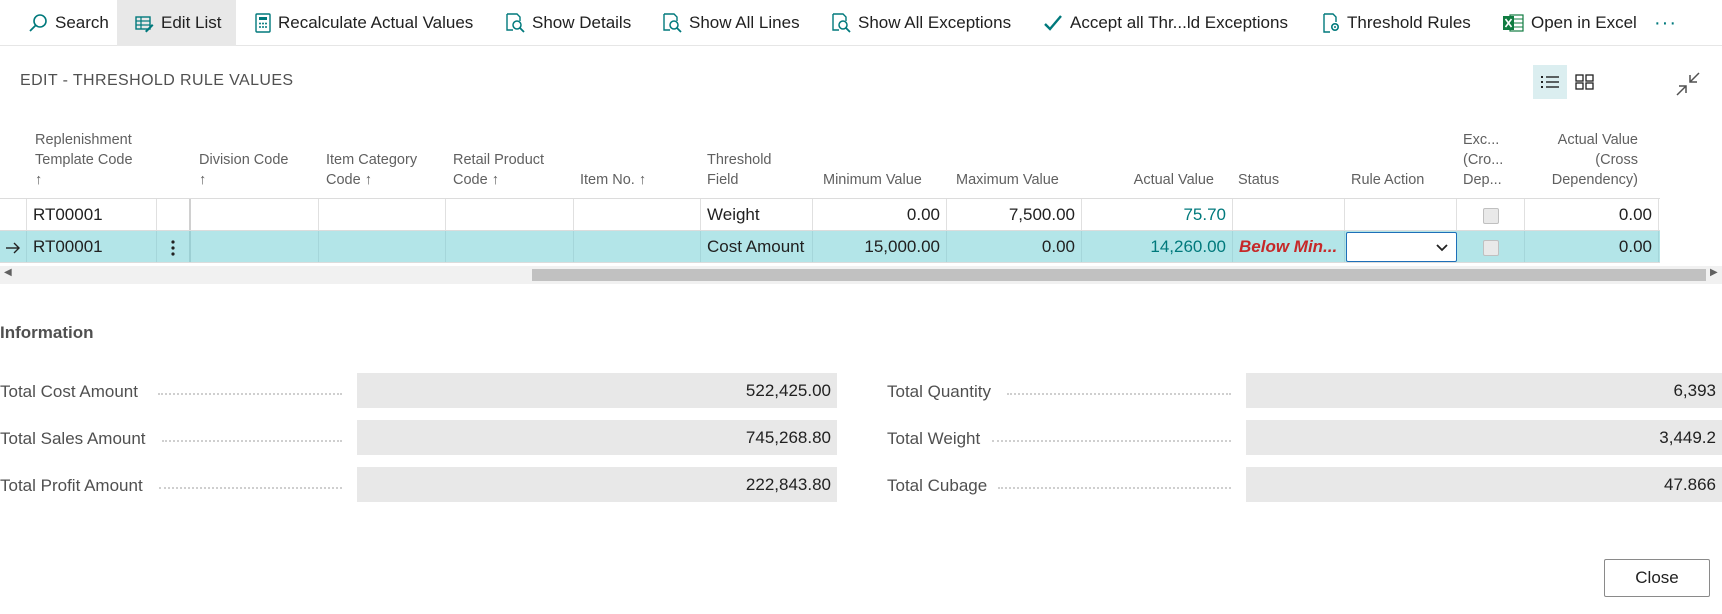  I want to click on search-button: Search, so click(68, 23).